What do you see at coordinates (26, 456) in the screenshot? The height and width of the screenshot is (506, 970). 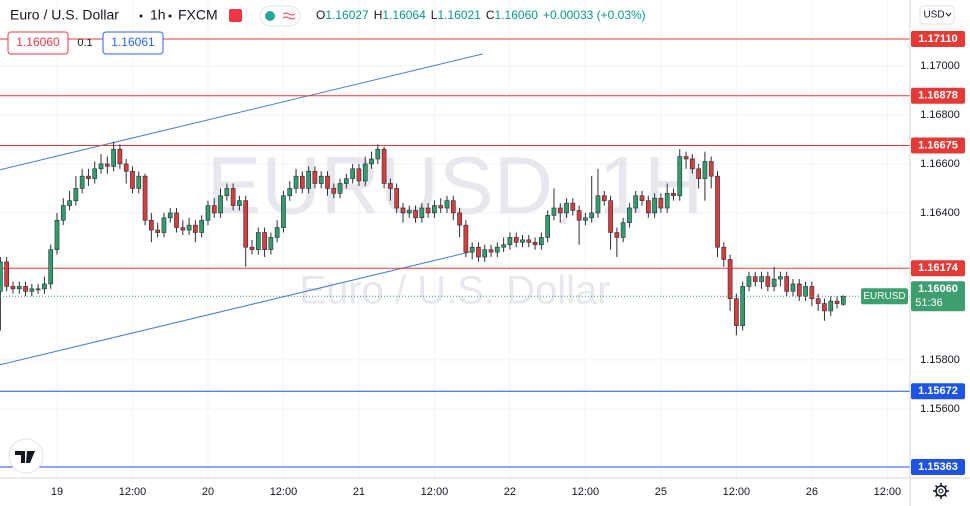 I see `logo` at bounding box center [26, 456].